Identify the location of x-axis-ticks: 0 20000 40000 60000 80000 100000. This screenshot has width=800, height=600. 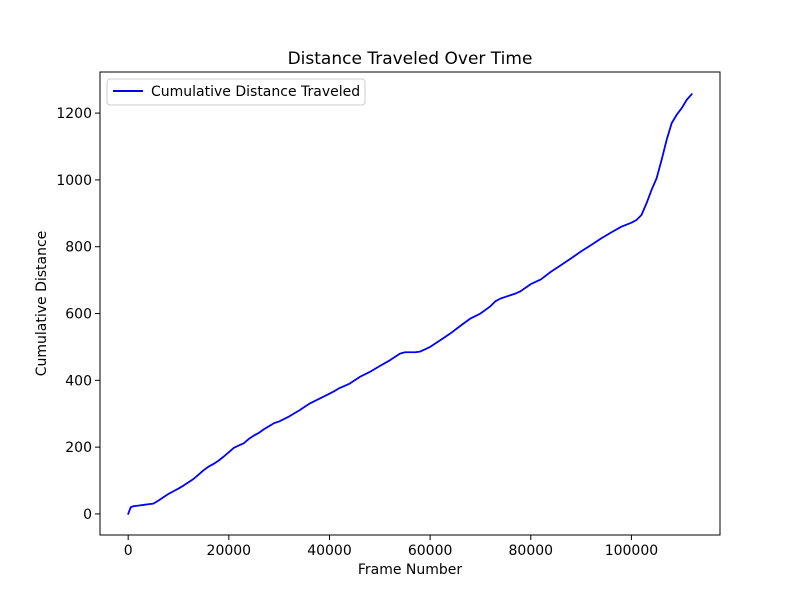
(391, 547).